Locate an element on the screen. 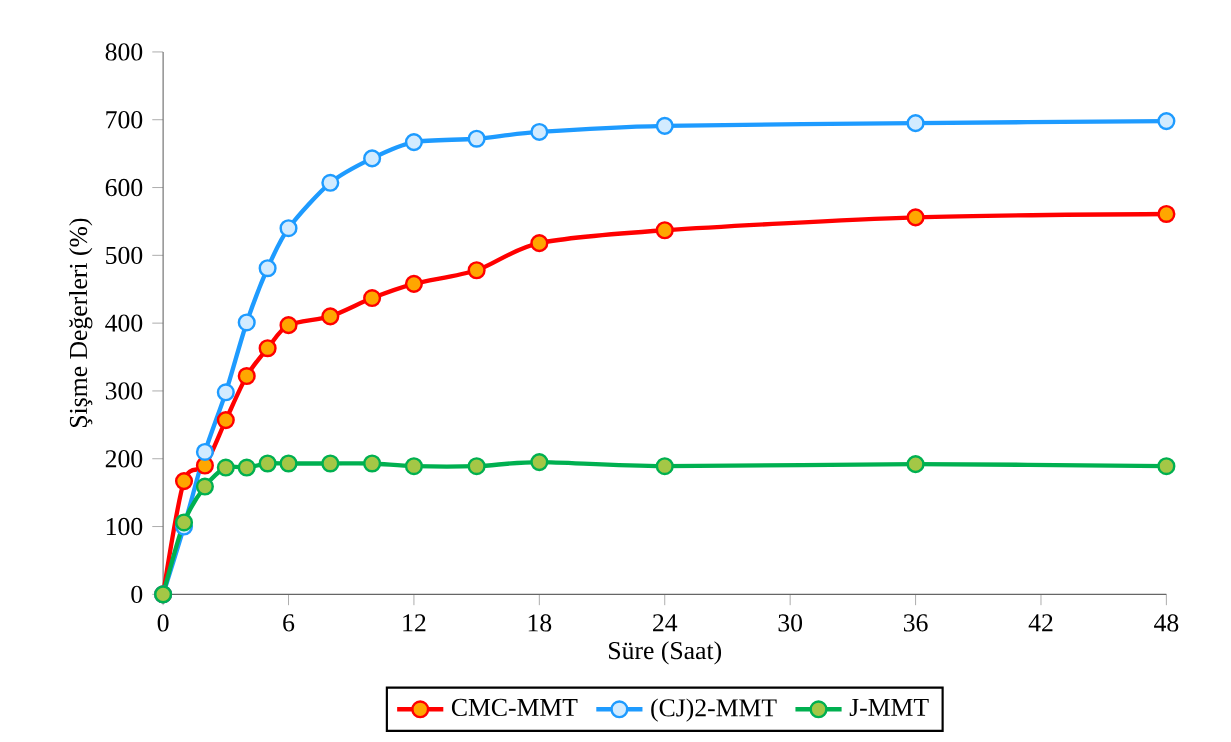 The width and height of the screenshot is (1231, 742). y-tick-label: 600 is located at coordinates (124, 187).